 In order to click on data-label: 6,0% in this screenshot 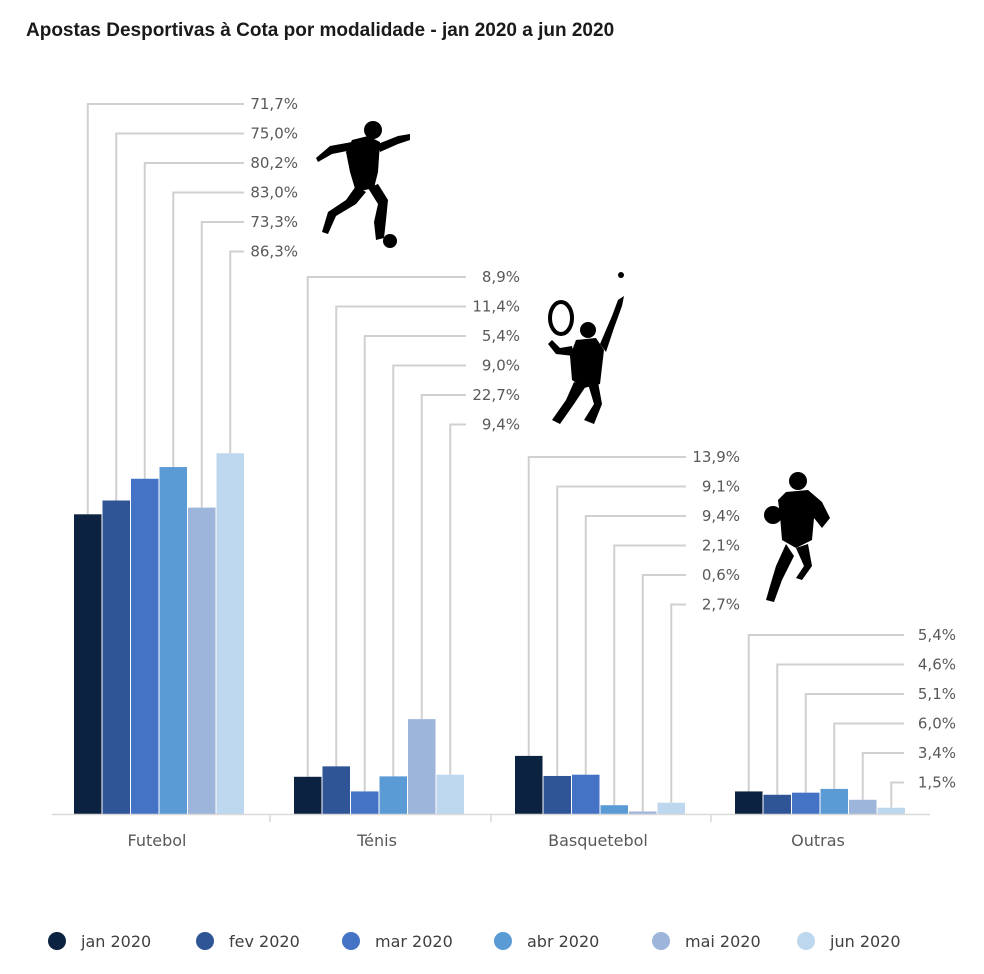, I will do `click(937, 724)`.